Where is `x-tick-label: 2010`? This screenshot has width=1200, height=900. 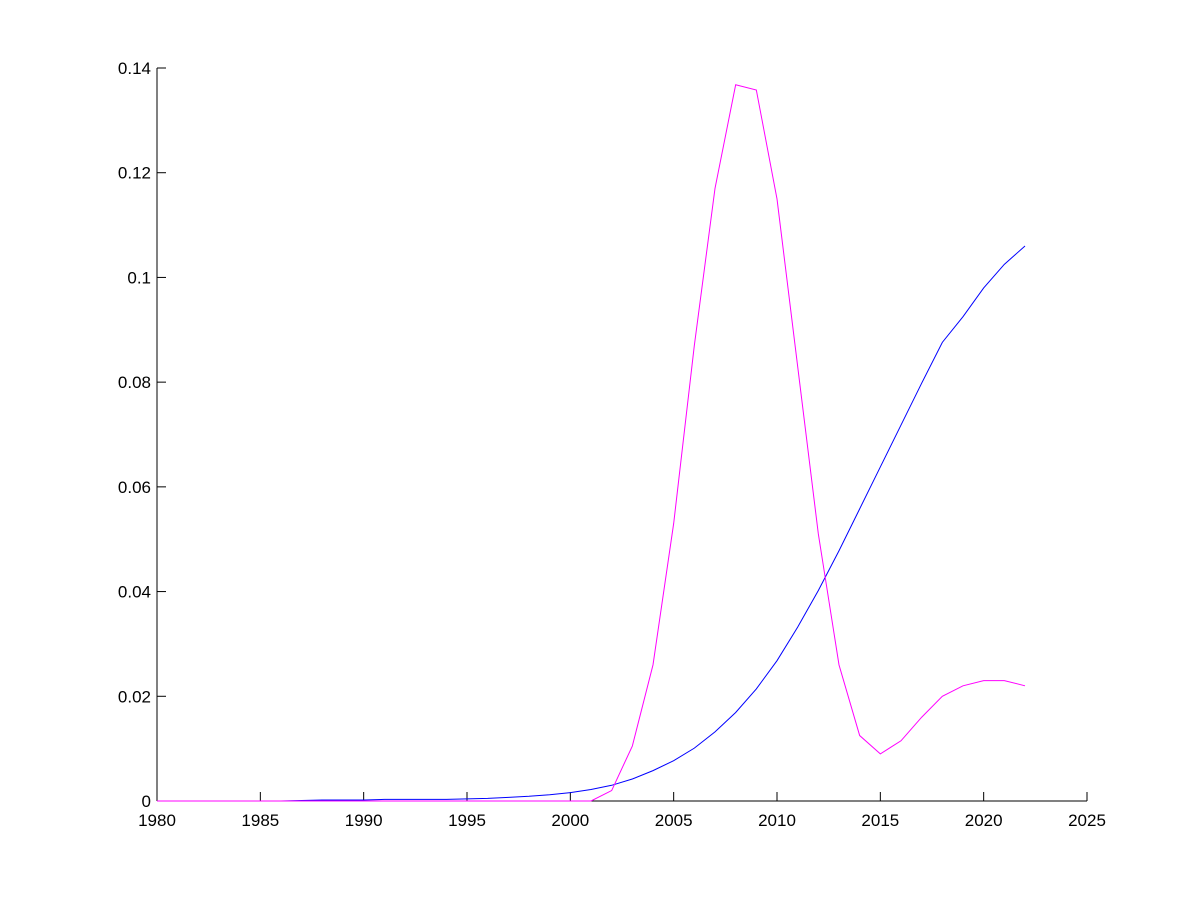 x-tick-label: 2010 is located at coordinates (777, 820).